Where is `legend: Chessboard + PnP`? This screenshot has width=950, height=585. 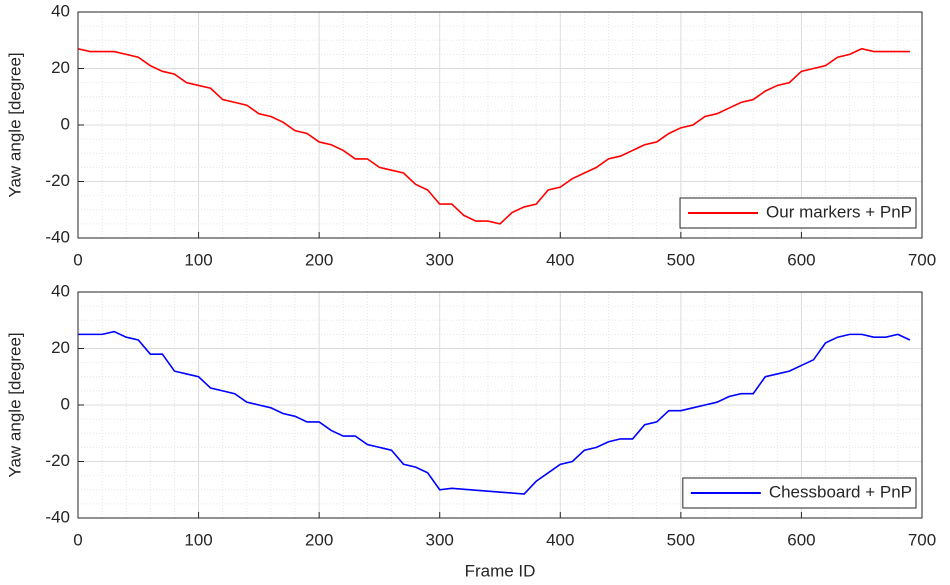 legend: Chessboard + PnP is located at coordinates (799, 493).